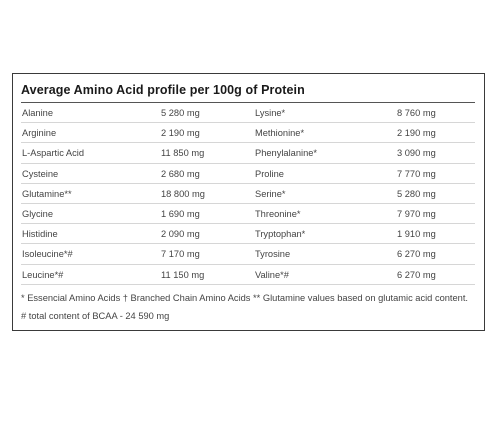 This screenshot has height=423, width=500. What do you see at coordinates (43, 274) in the screenshot?
I see `amino-acid-name: Leucine*#` at bounding box center [43, 274].